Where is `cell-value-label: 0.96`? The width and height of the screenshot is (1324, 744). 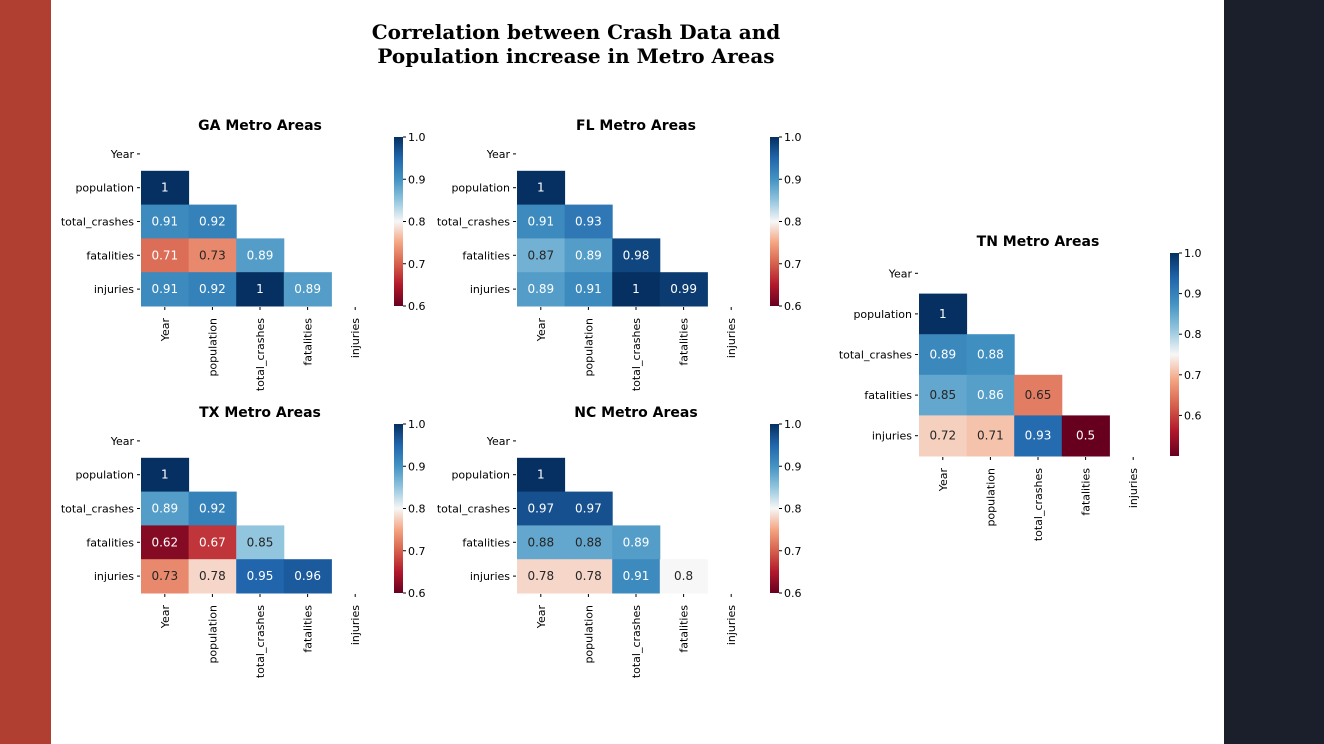
cell-value-label: 0.96 is located at coordinates (307, 576).